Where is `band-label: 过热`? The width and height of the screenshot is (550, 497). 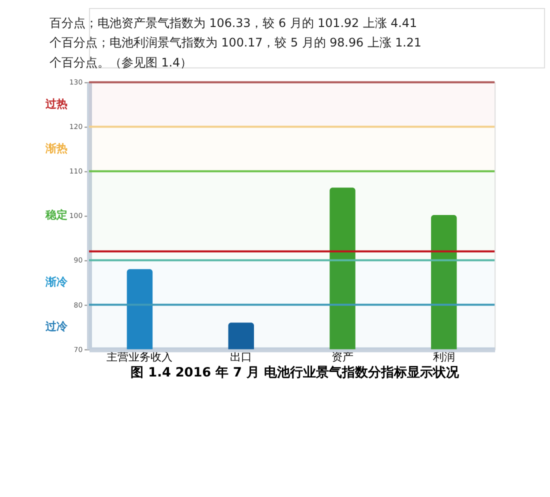
band-label: 过热 is located at coordinates (56, 103).